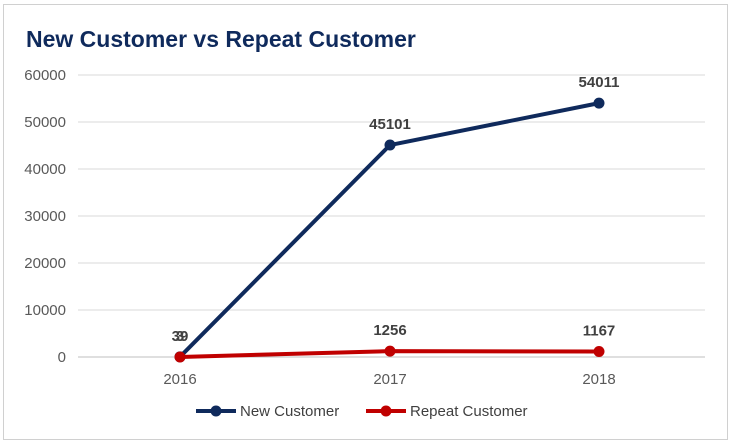 The height and width of the screenshot is (445, 733). I want to click on y-tick-label: 60000, so click(45, 75).